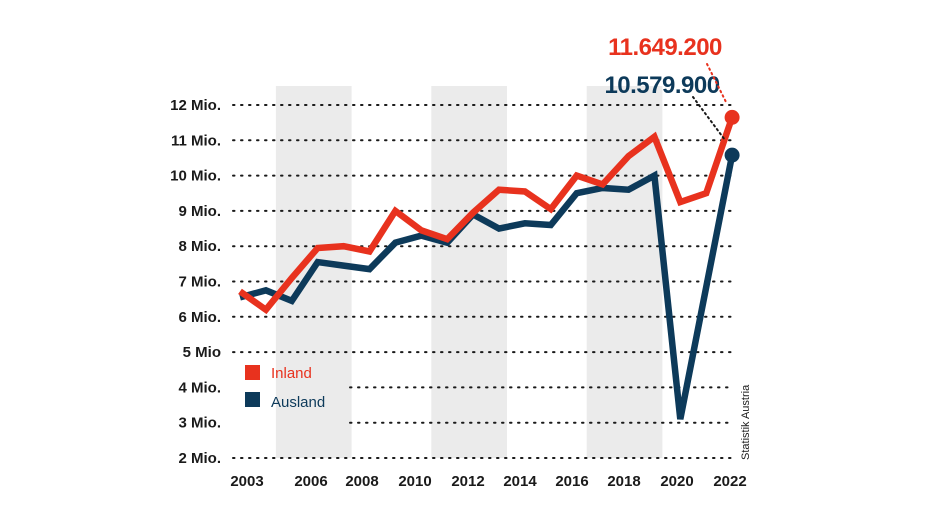  What do you see at coordinates (199, 317) in the screenshot?
I see `y-tick-label: 6 Mio.` at bounding box center [199, 317].